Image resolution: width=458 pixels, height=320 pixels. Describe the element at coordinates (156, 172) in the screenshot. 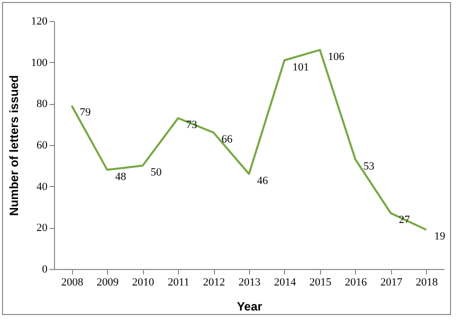

I see `data-label: 50` at that location.